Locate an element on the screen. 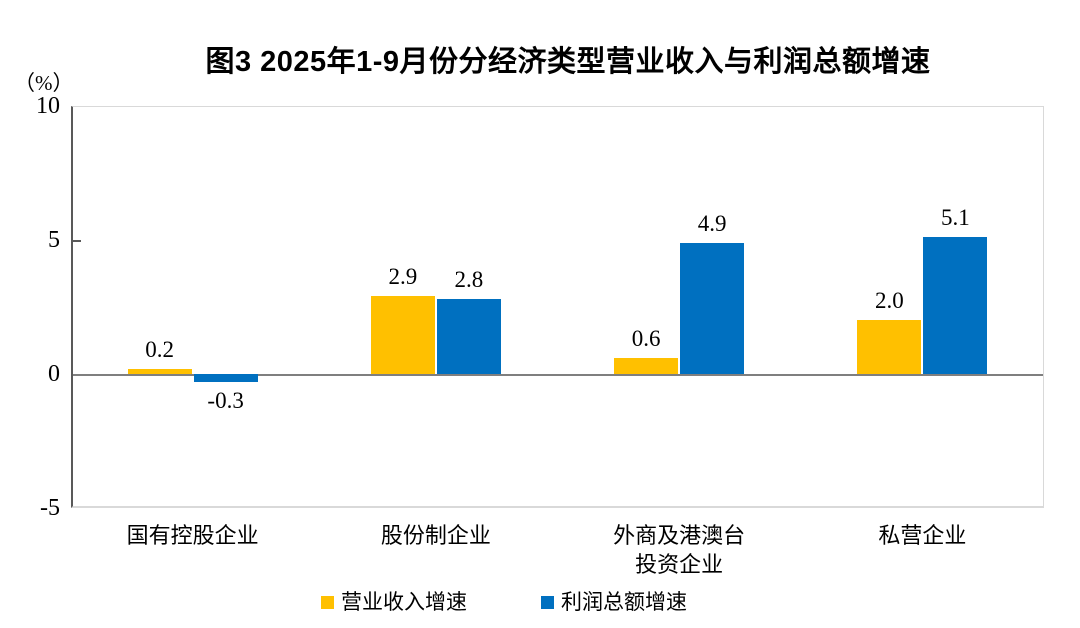 This screenshot has width=1080, height=628. bar-value-label: 2.9 is located at coordinates (403, 277).